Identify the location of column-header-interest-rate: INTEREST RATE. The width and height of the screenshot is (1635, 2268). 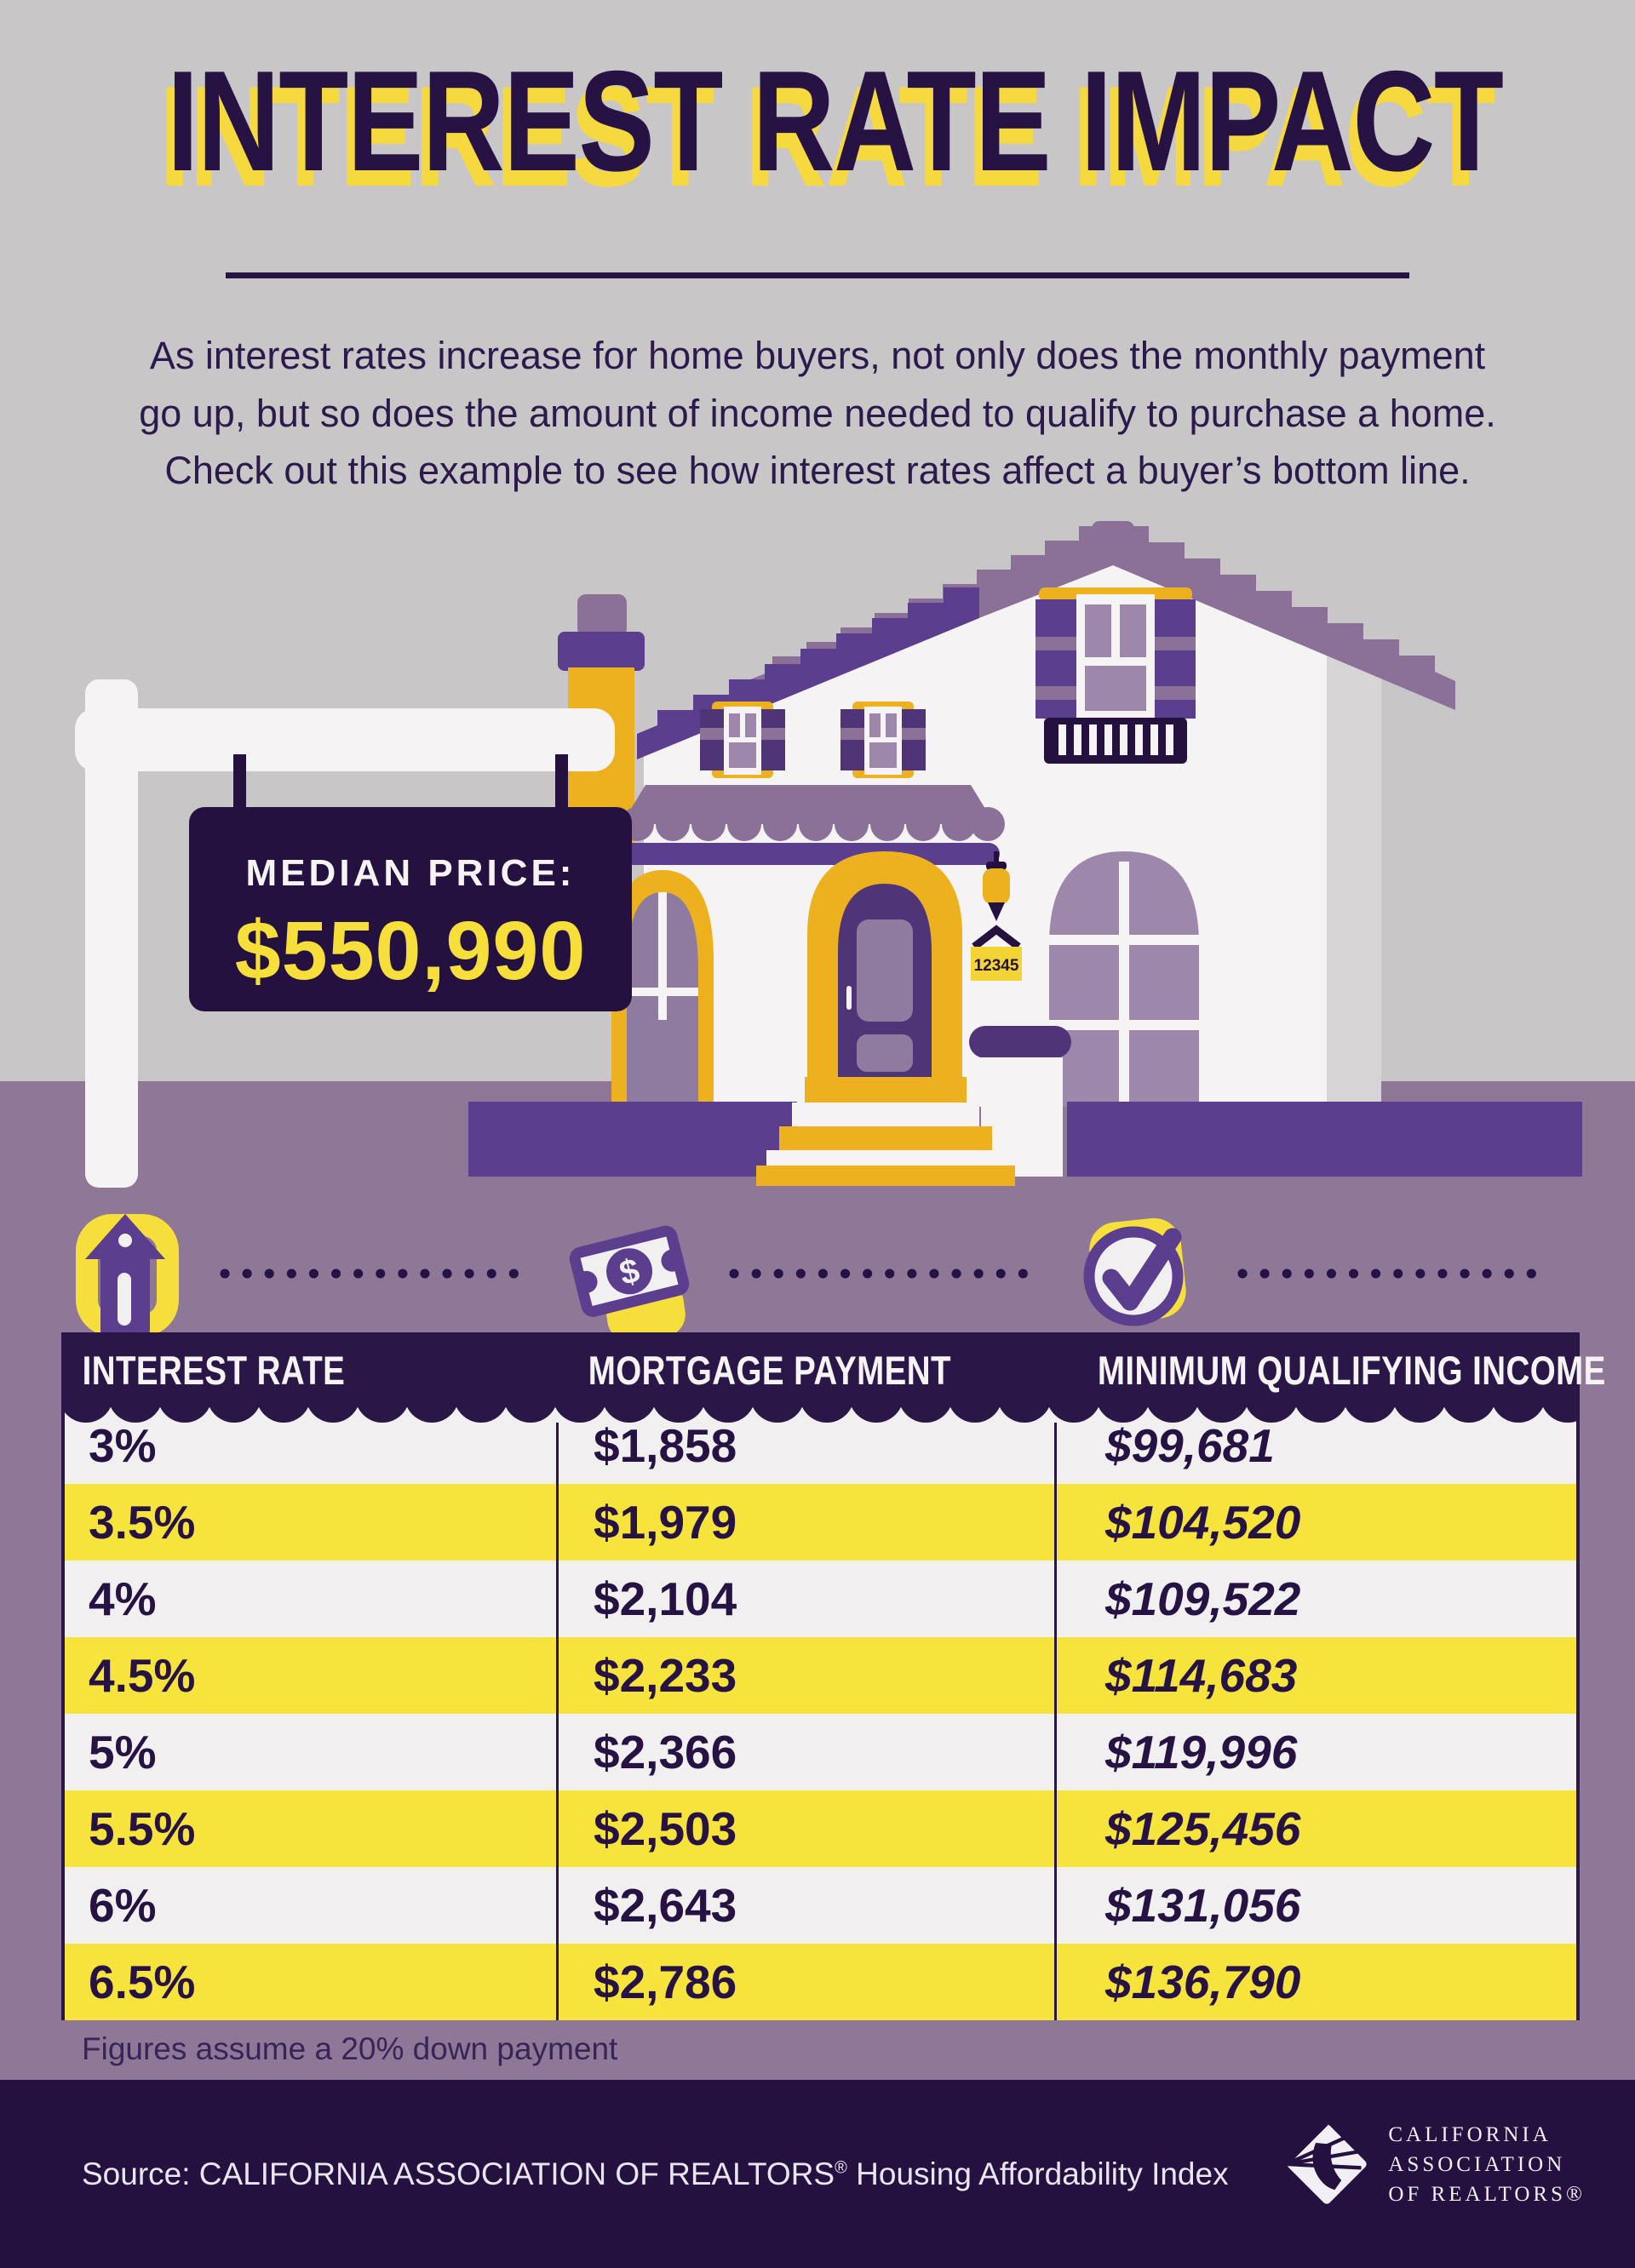
(214, 1370).